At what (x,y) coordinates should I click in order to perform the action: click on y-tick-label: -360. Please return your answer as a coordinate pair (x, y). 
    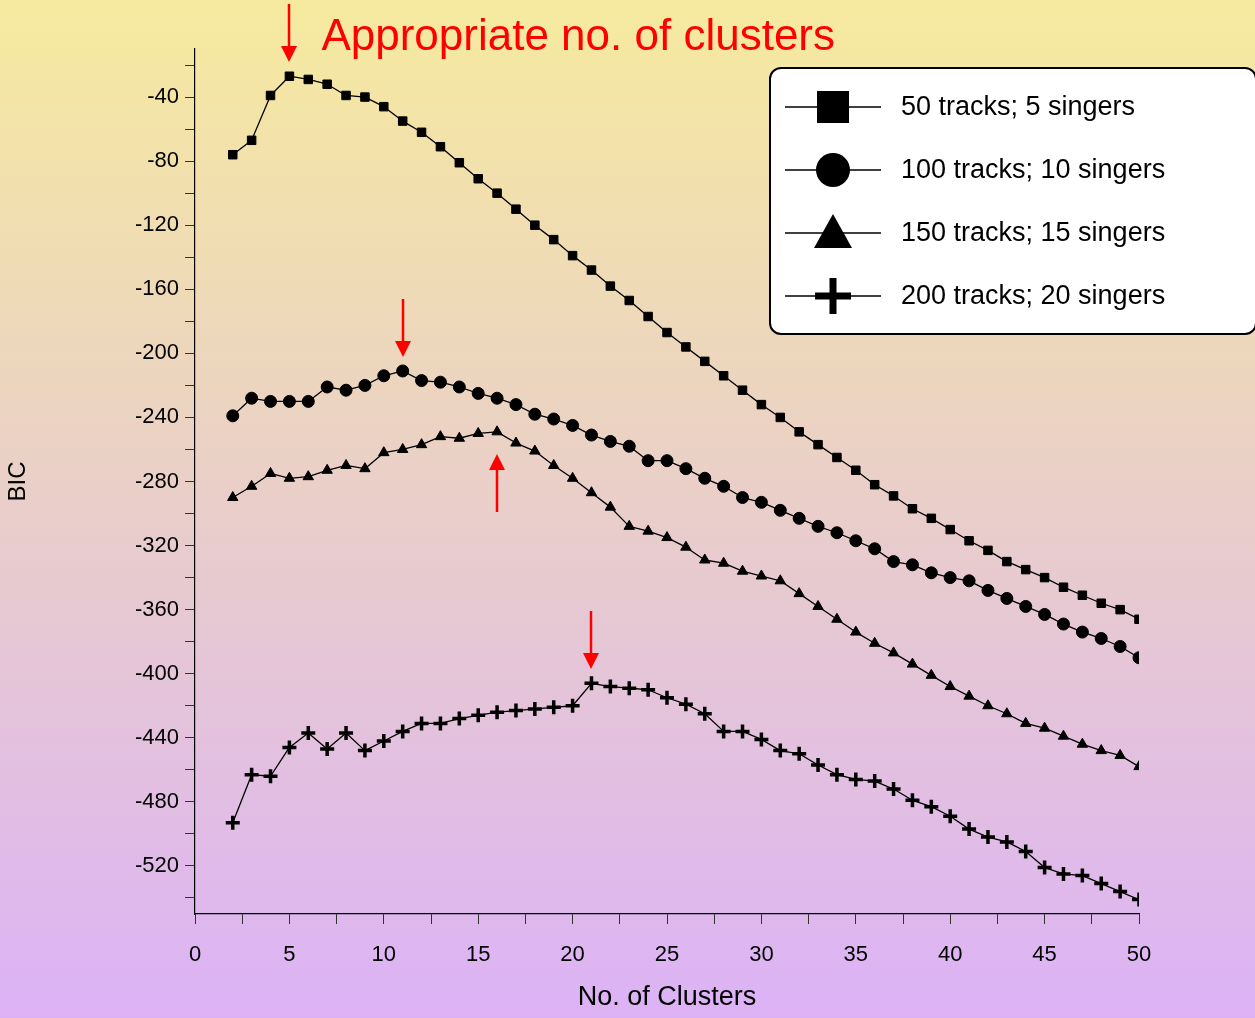
    Looking at the image, I should click on (156, 608).